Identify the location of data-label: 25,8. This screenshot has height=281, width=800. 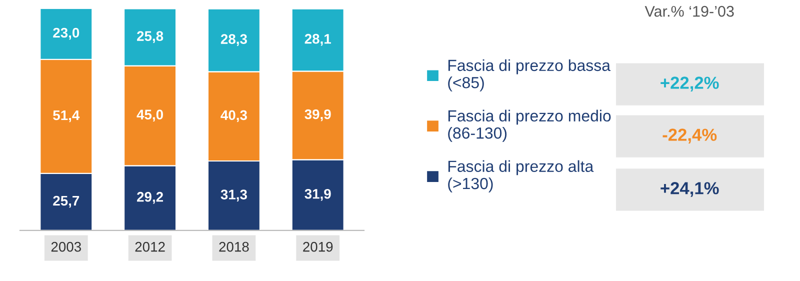
(150, 37).